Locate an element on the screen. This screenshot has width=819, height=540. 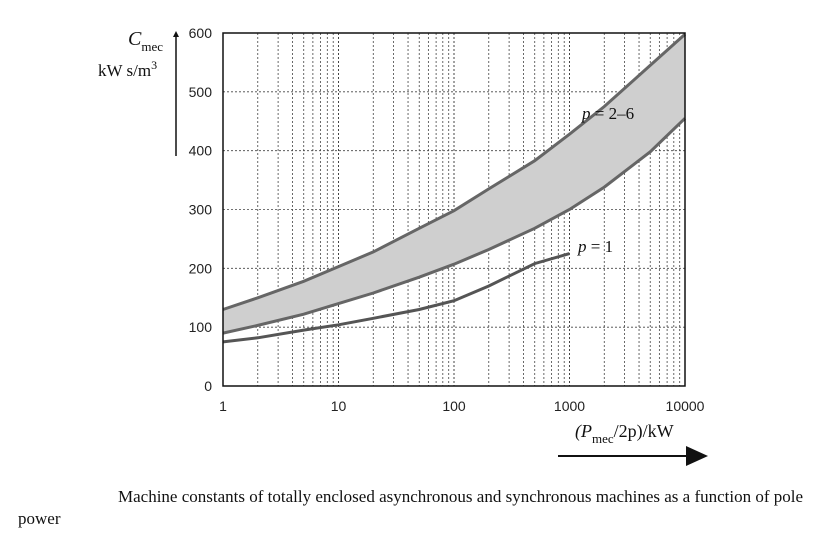
series-line-p1 is located at coordinates (396, 298).